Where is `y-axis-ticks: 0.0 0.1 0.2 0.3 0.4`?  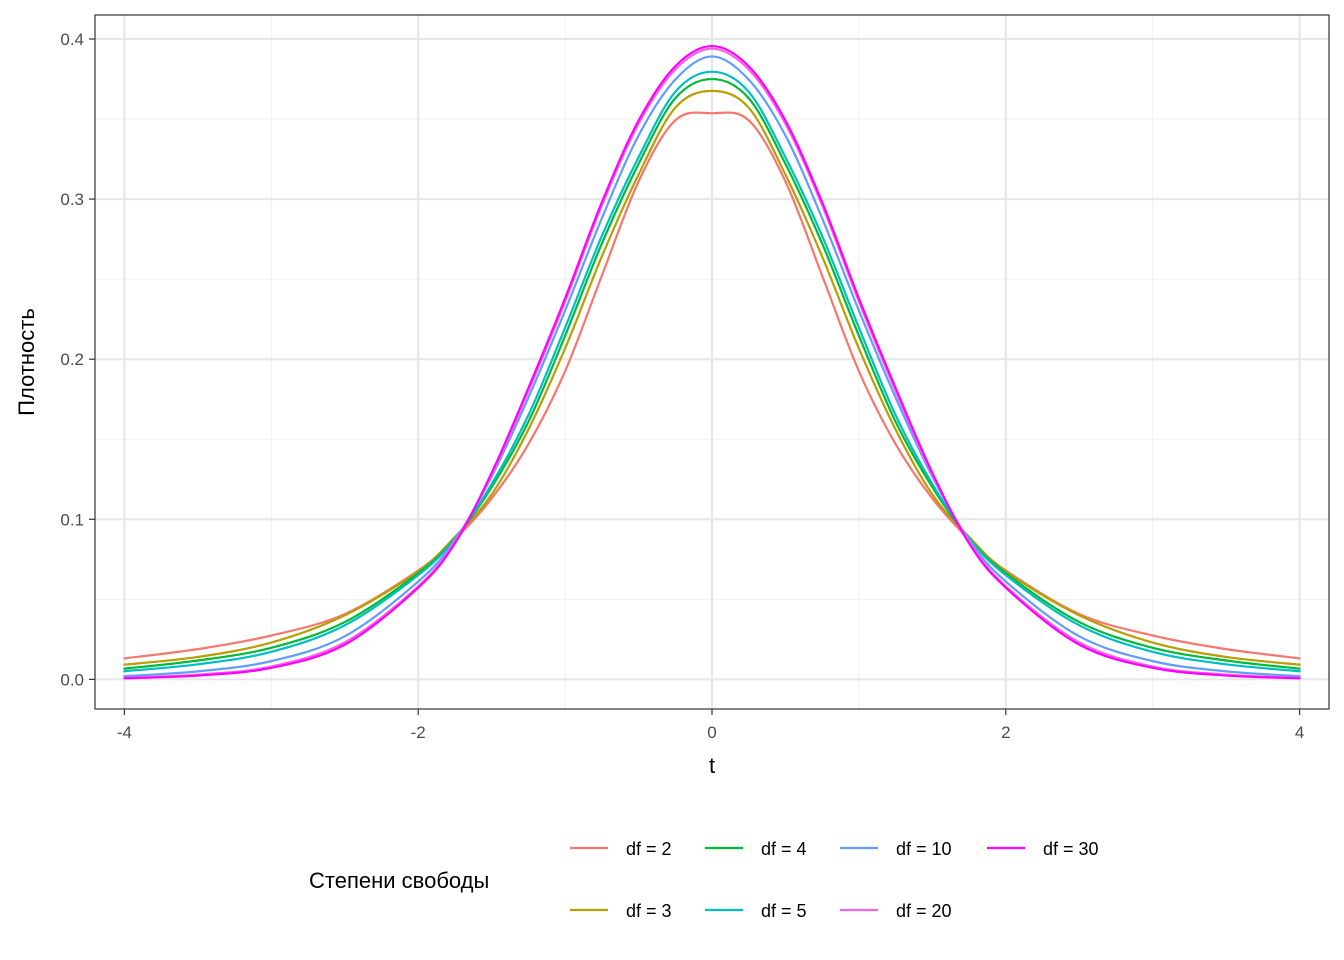
y-axis-ticks: 0.0 0.1 0.2 0.3 0.4 is located at coordinates (77, 359).